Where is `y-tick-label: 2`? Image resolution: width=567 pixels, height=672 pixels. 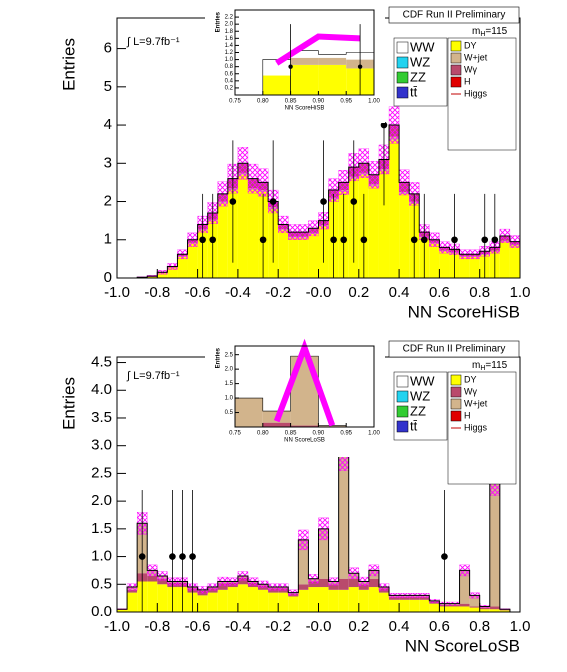
y-tick-label: 2 is located at coordinates (108, 200).